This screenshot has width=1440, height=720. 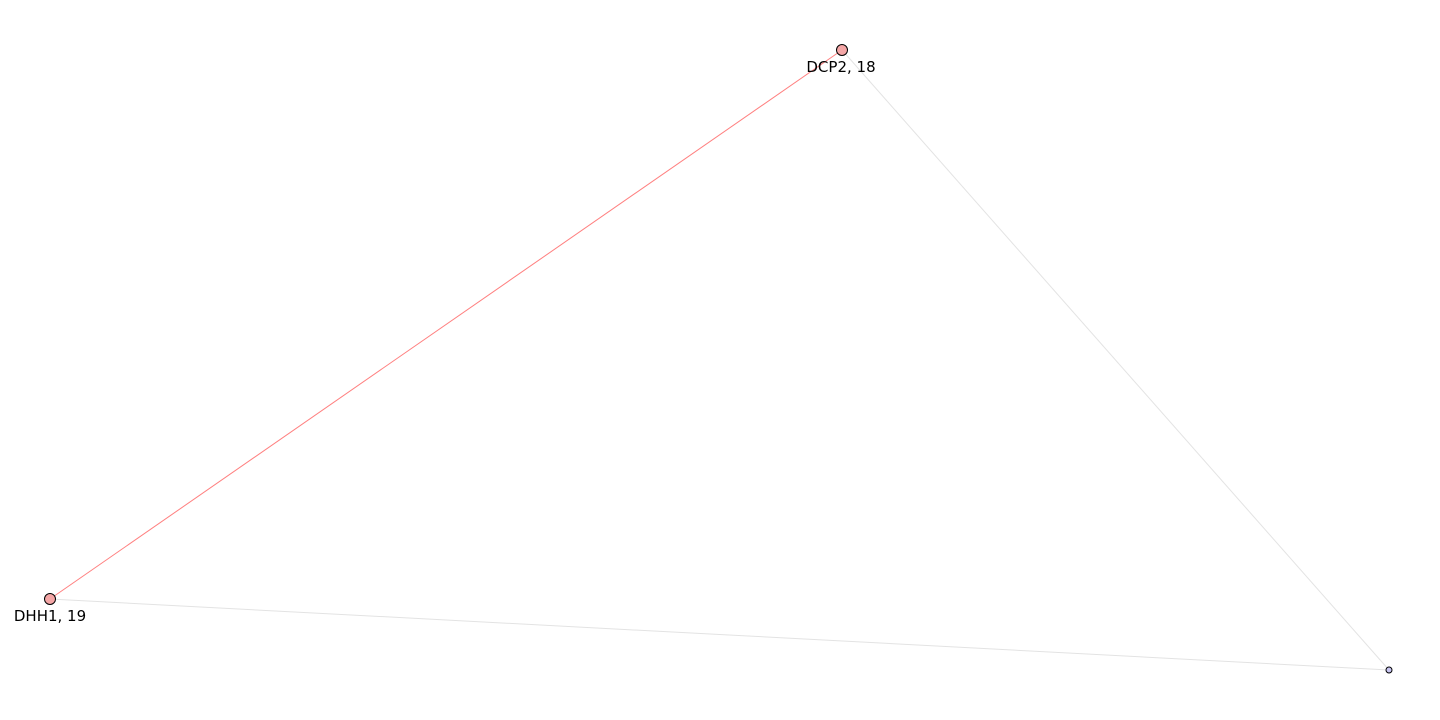 I want to click on node-unlabeled, so click(x=1389, y=670).